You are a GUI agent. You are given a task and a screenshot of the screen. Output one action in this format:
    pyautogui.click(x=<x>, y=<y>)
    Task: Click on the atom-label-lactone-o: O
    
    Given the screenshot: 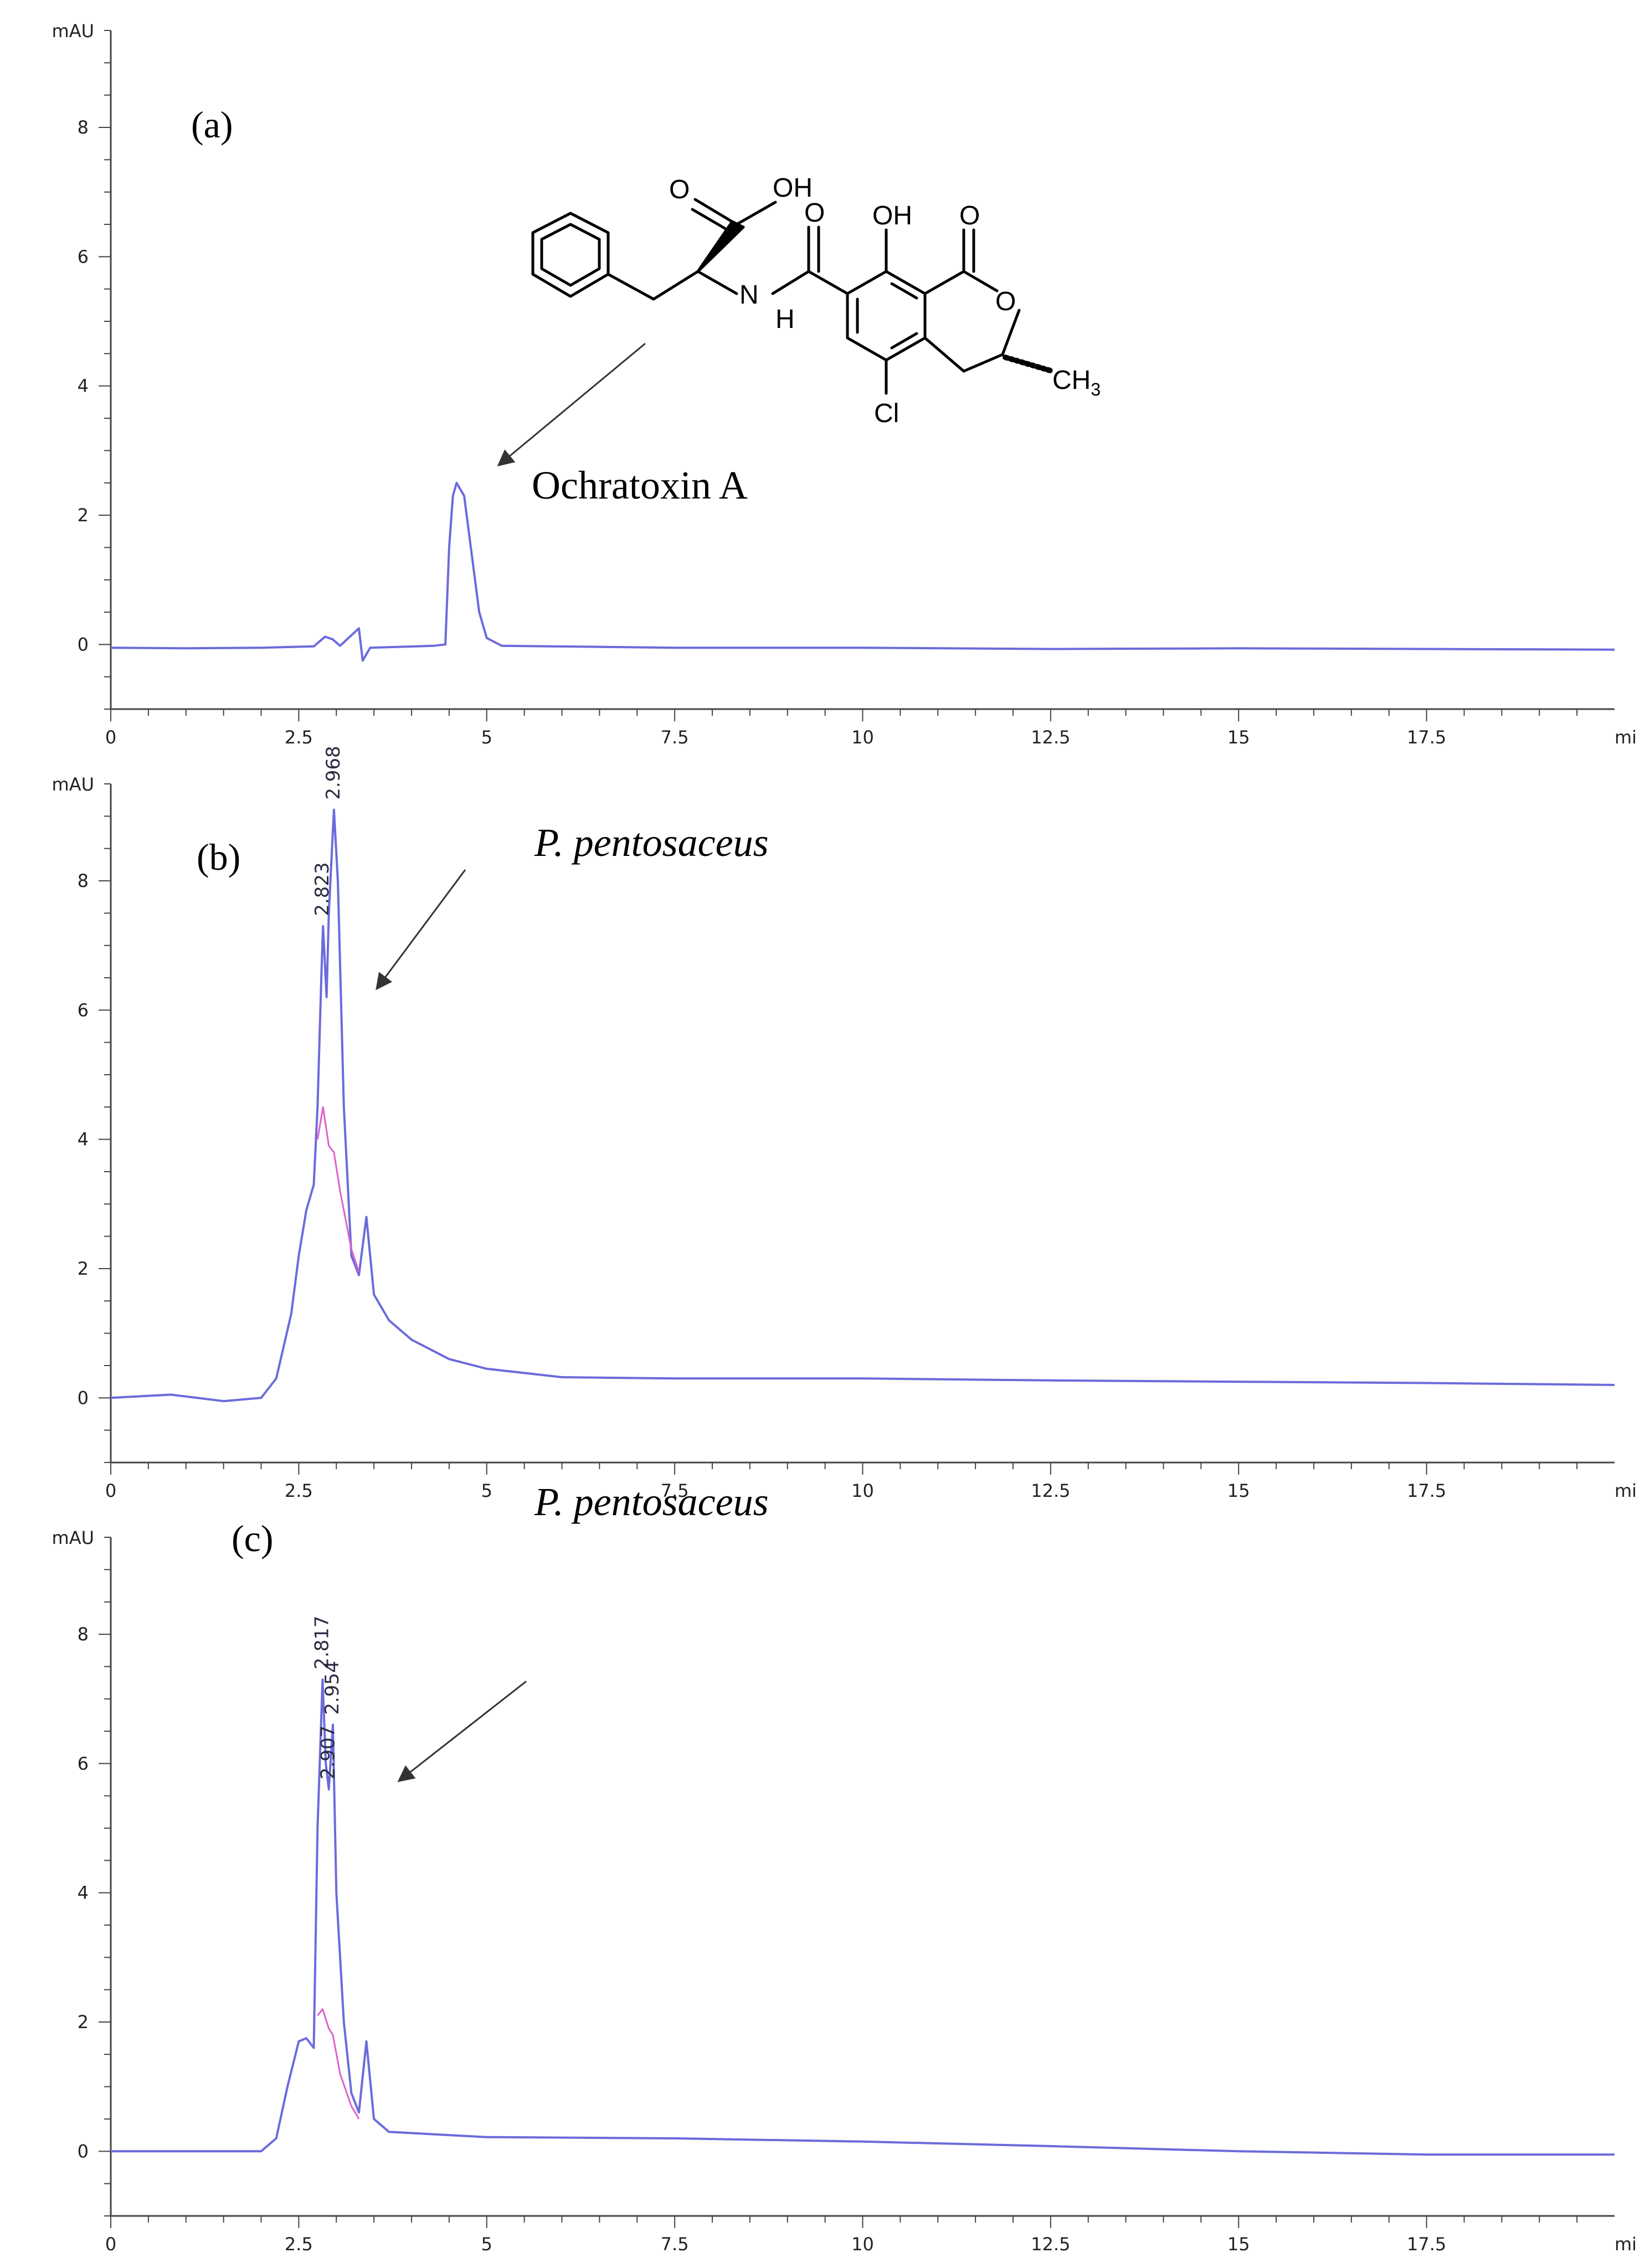 What is the action you would take?
    pyautogui.click(x=969, y=216)
    